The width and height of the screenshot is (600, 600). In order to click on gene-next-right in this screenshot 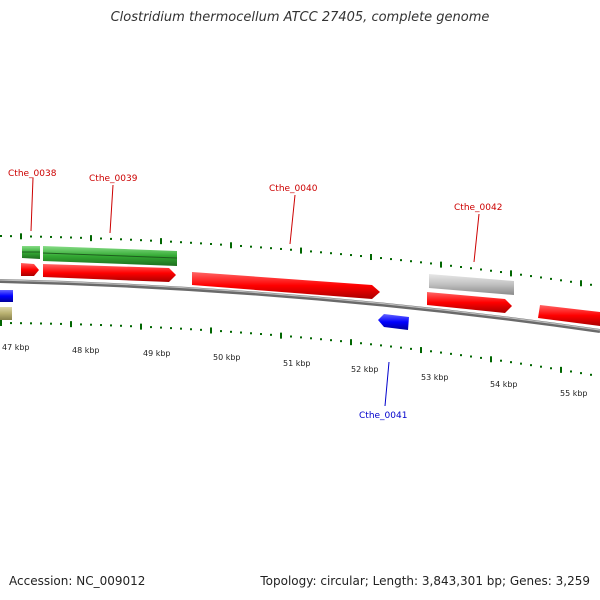, I will do `click(569, 315)`.